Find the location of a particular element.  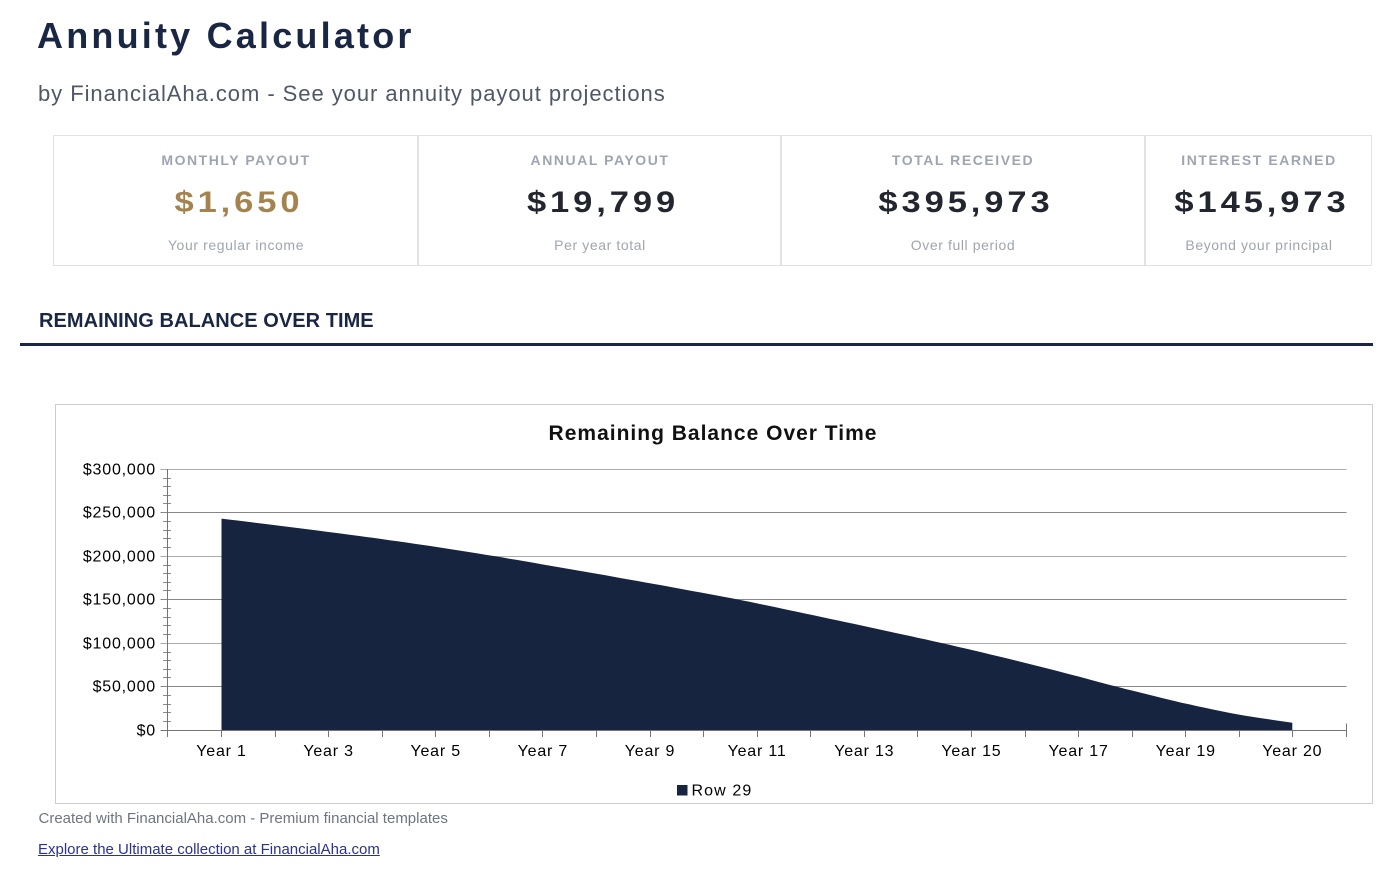

svg-text: Year 15 is located at coordinates (971, 751).